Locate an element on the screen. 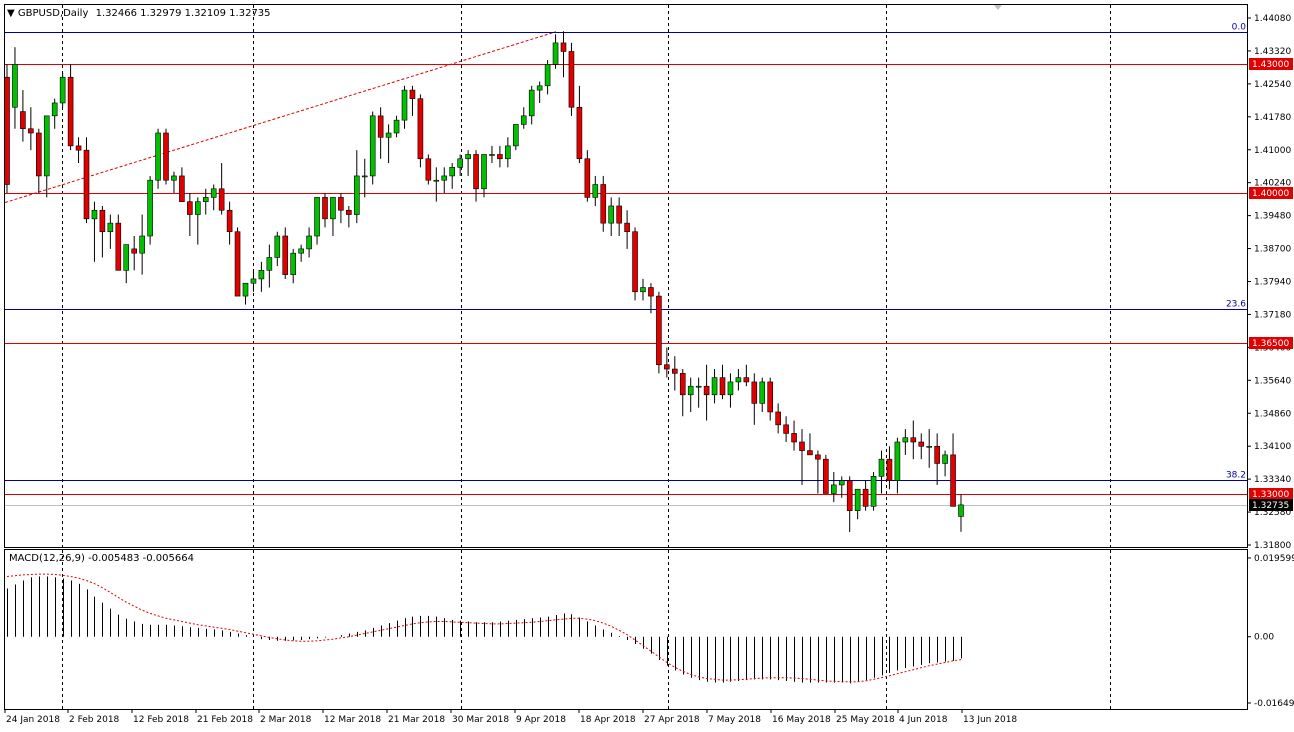 This screenshot has height=732, width=1294. macd-series is located at coordinates (484, 628).